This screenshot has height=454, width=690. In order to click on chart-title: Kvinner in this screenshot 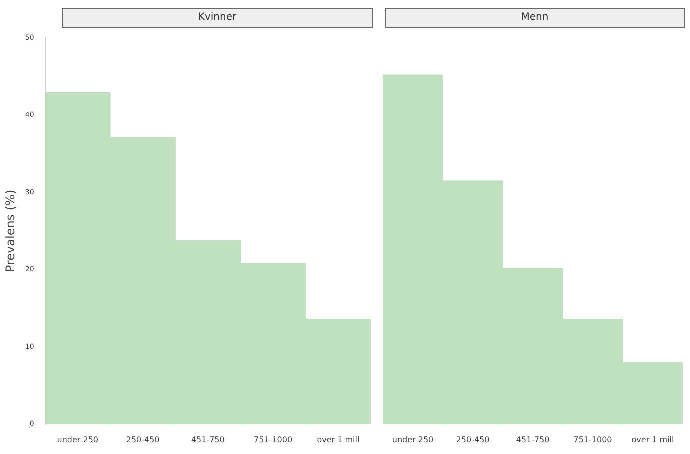, I will do `click(217, 18)`.